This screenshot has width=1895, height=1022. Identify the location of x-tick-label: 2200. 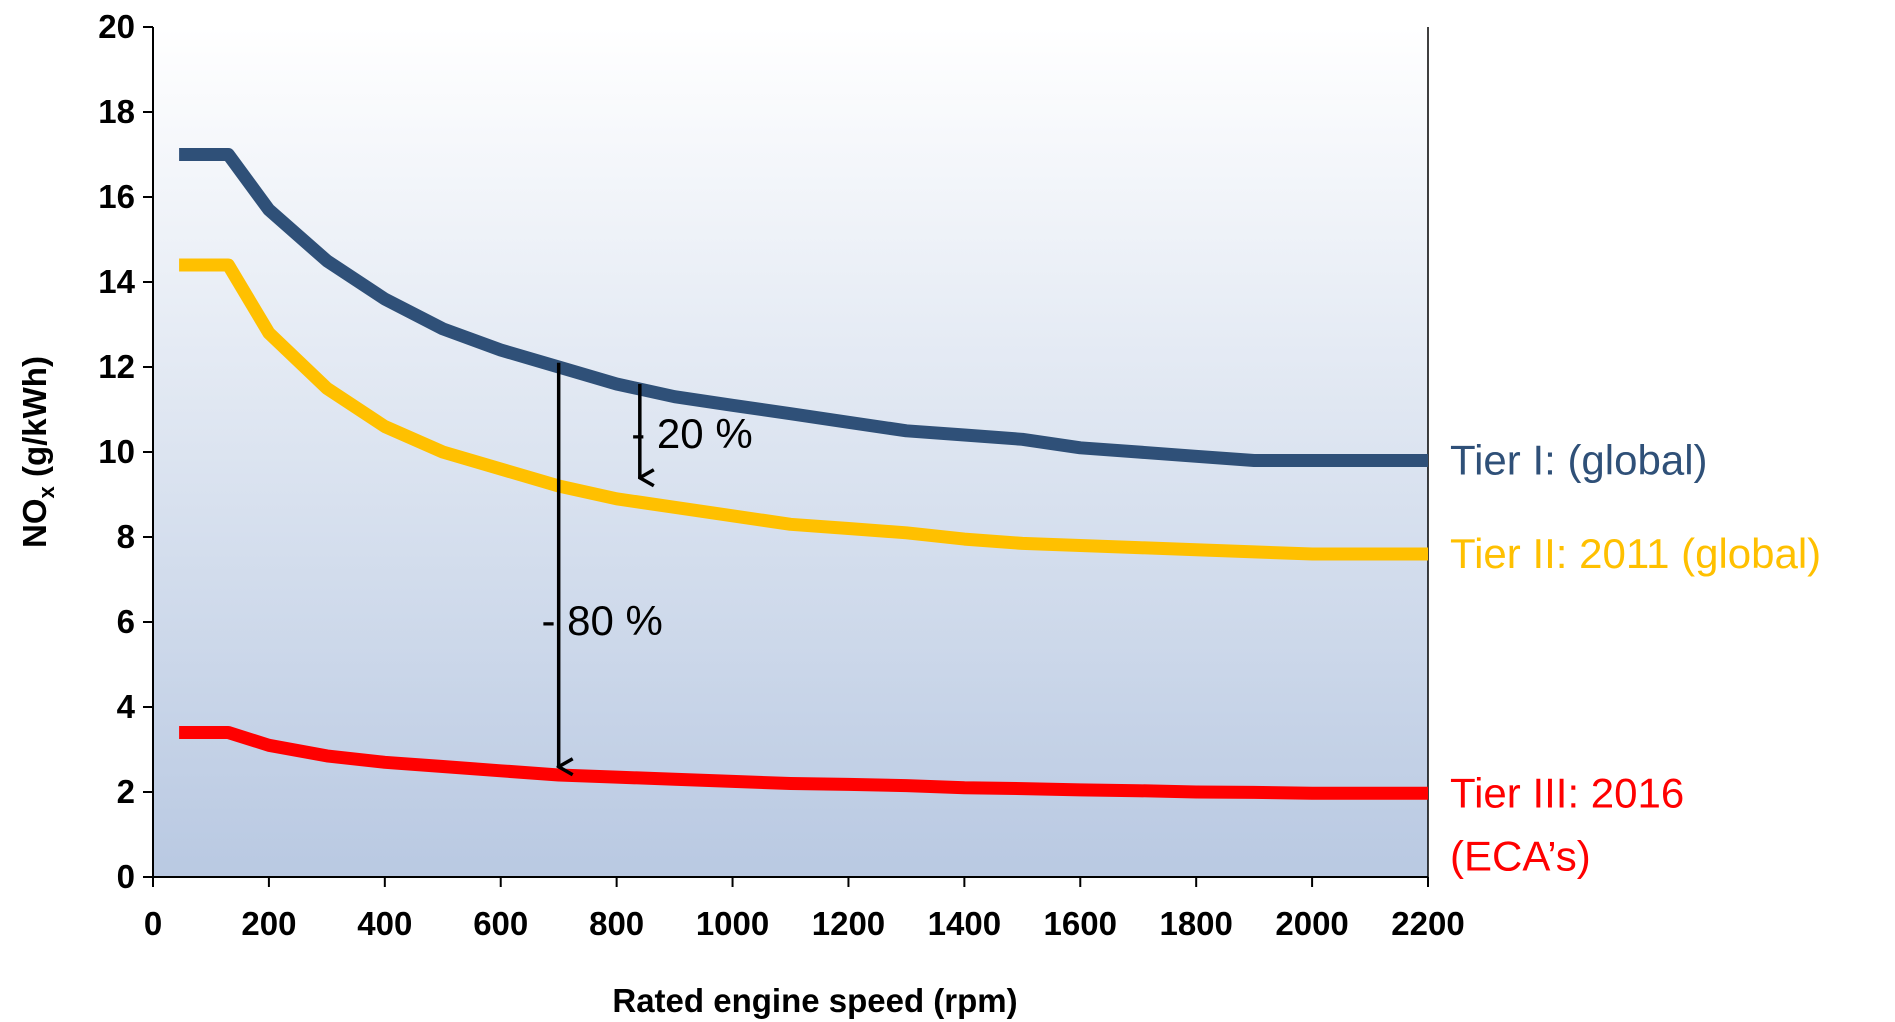
(1427, 923).